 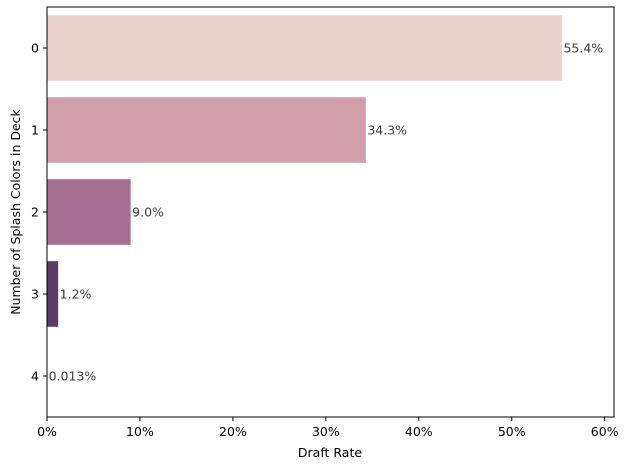 What do you see at coordinates (583, 48) in the screenshot?
I see `data-label-0: 55.4%` at bounding box center [583, 48].